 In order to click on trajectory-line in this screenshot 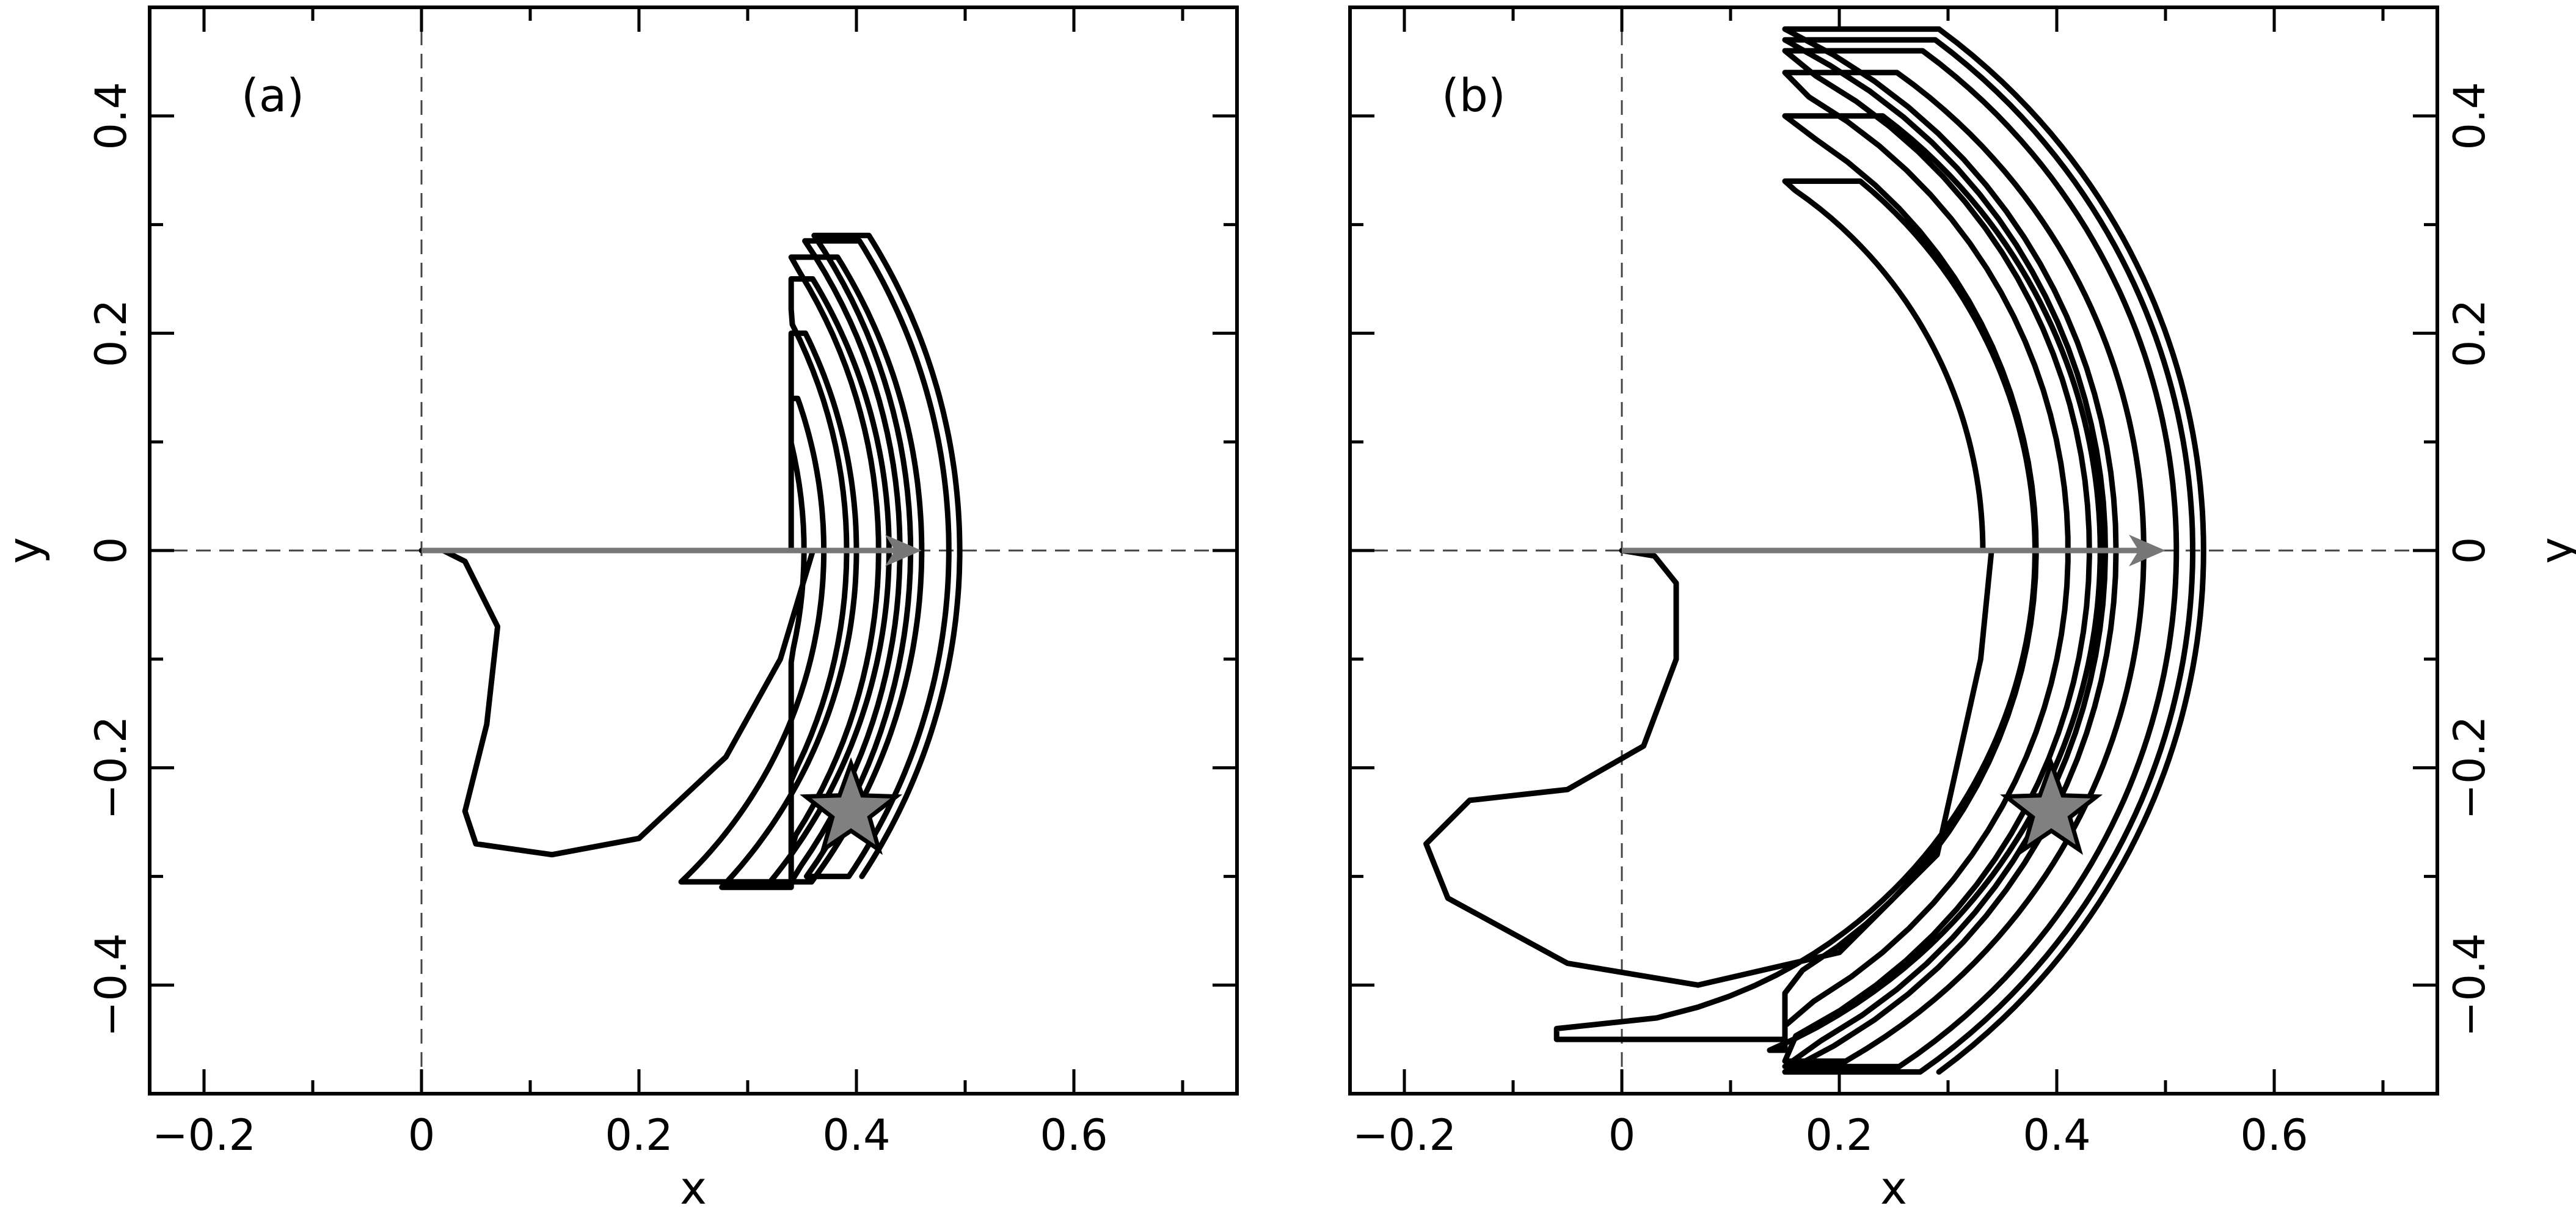, I will do `click(690, 561)`.